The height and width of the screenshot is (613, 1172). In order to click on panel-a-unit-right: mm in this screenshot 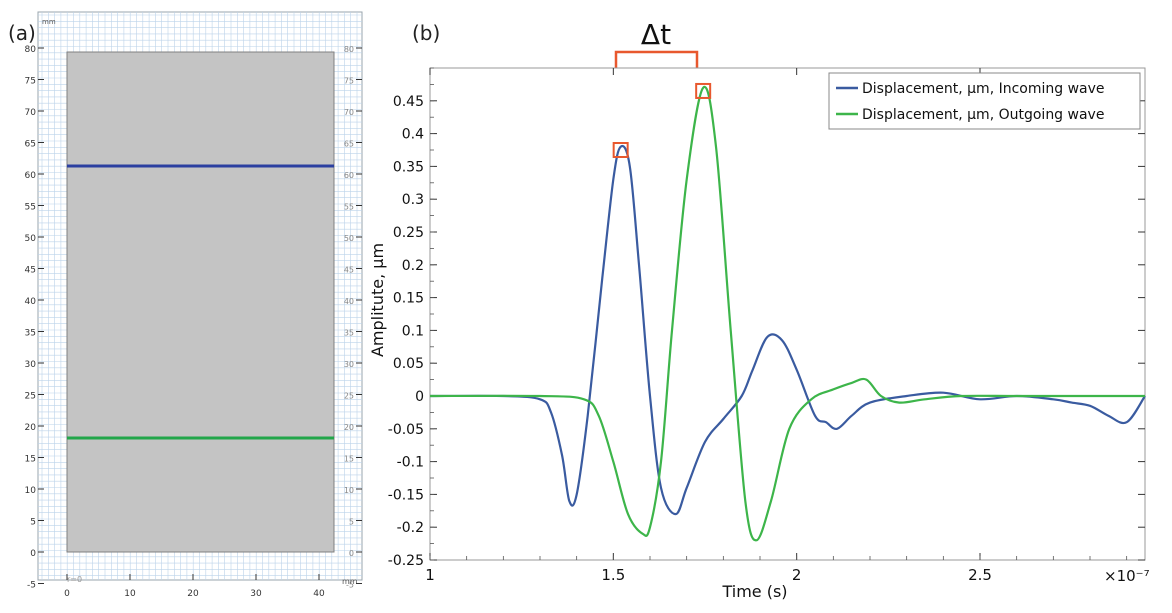, I will do `click(350, 581)`.